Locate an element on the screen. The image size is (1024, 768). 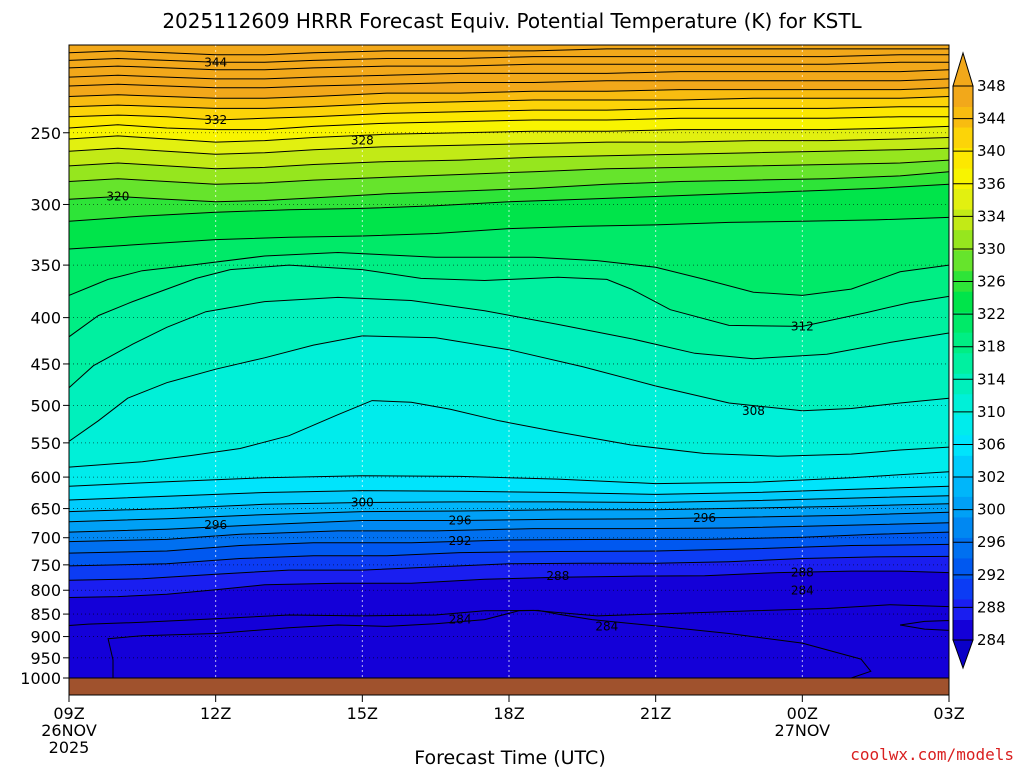
contour-label-text: 288 is located at coordinates (802, 573).